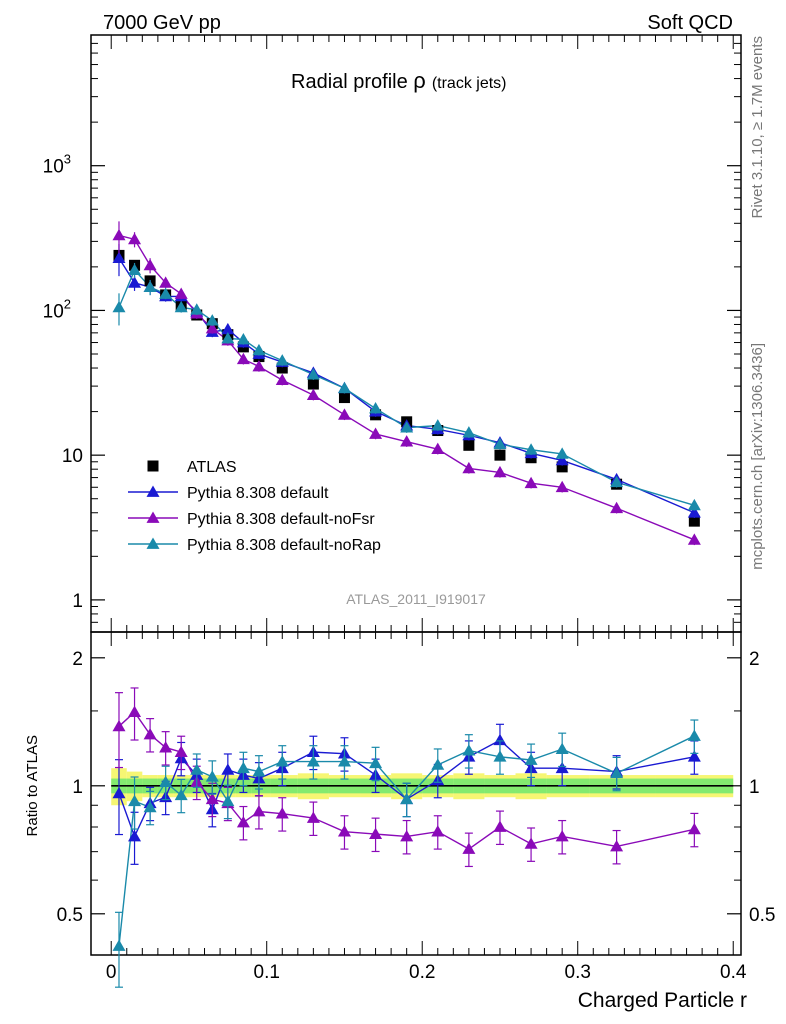 This screenshot has height=1024, width=786. I want to click on y-tick-label: 1, so click(77, 601).